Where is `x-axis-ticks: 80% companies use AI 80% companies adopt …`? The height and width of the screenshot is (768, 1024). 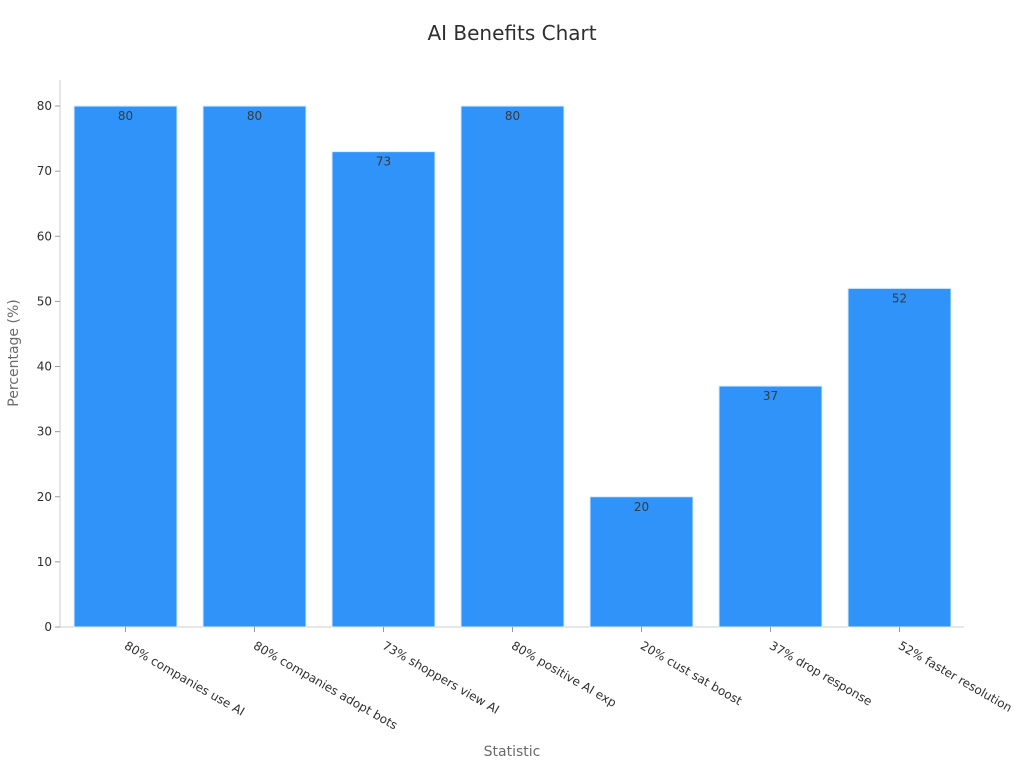 x-axis-ticks: 80% companies use AI 80% companies adopt … is located at coordinates (568, 680).